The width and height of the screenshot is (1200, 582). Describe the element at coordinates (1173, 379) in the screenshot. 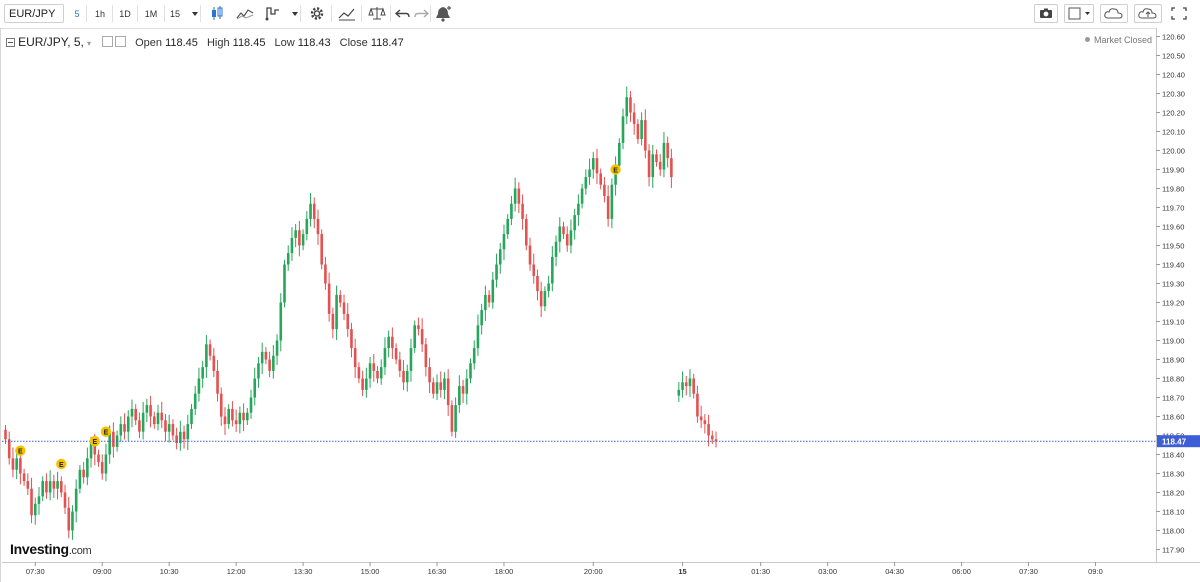

I see `price-tick-label: 118.80` at that location.